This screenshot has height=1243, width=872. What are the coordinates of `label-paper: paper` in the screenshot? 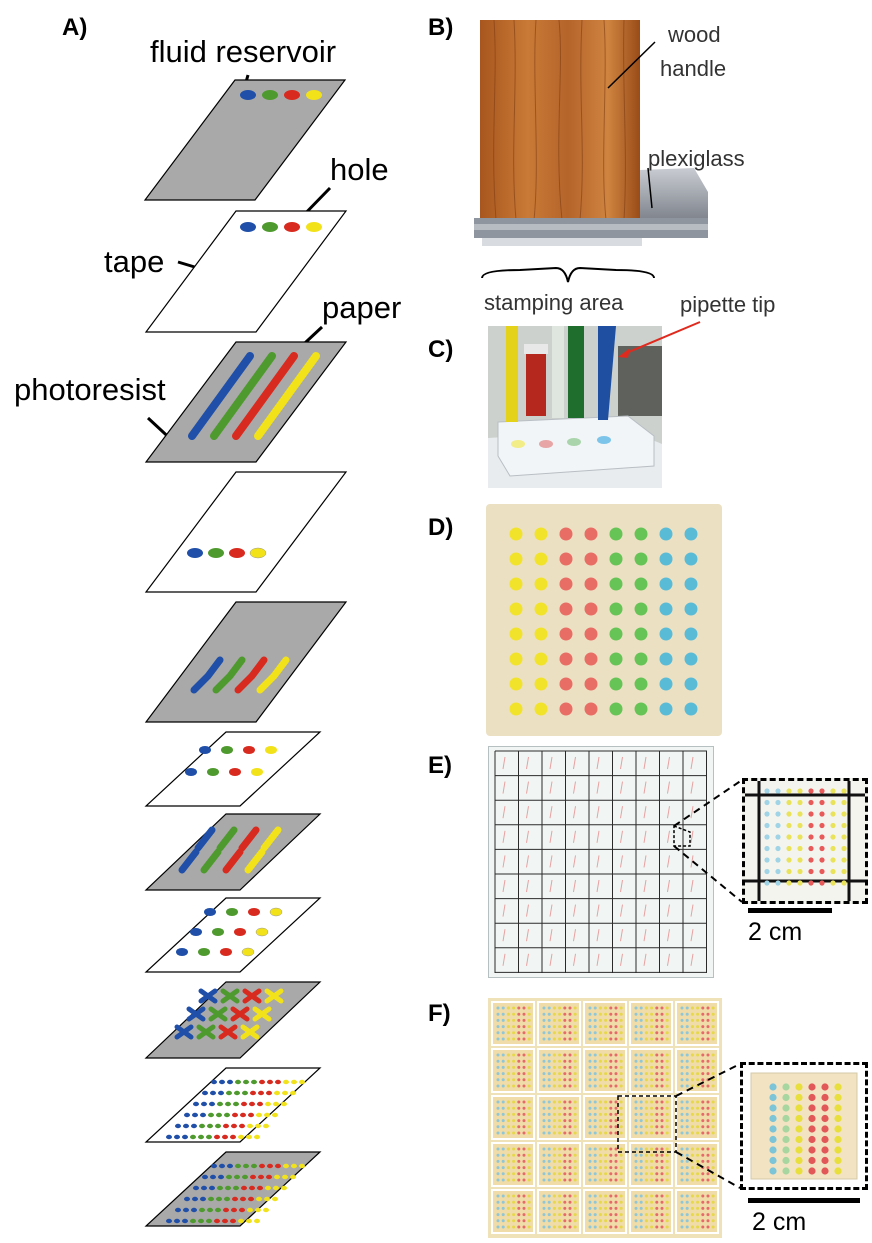 It's located at (362, 307).